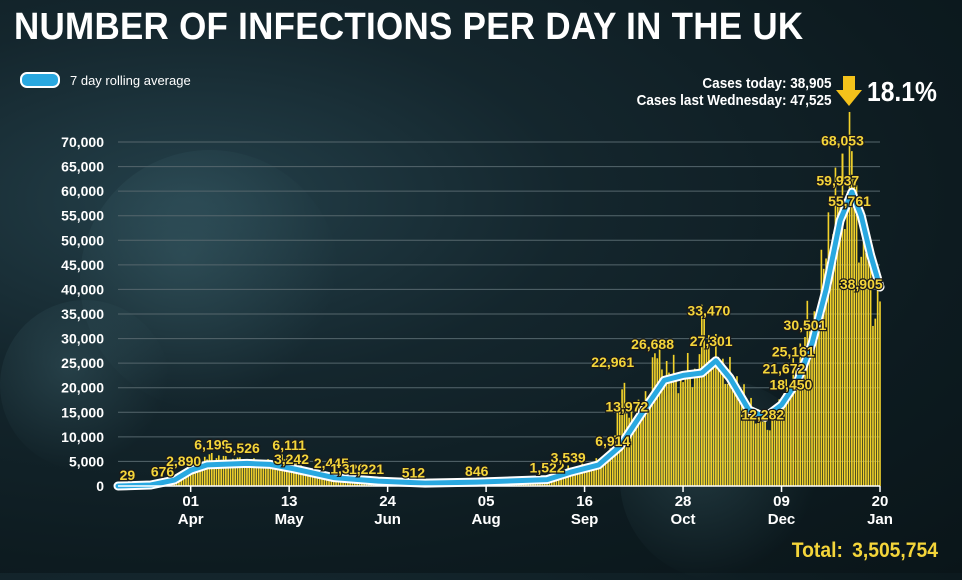 This screenshot has height=580, width=962. Describe the element at coordinates (82, 216) in the screenshot. I see `y-tick-label: 55,000` at that location.